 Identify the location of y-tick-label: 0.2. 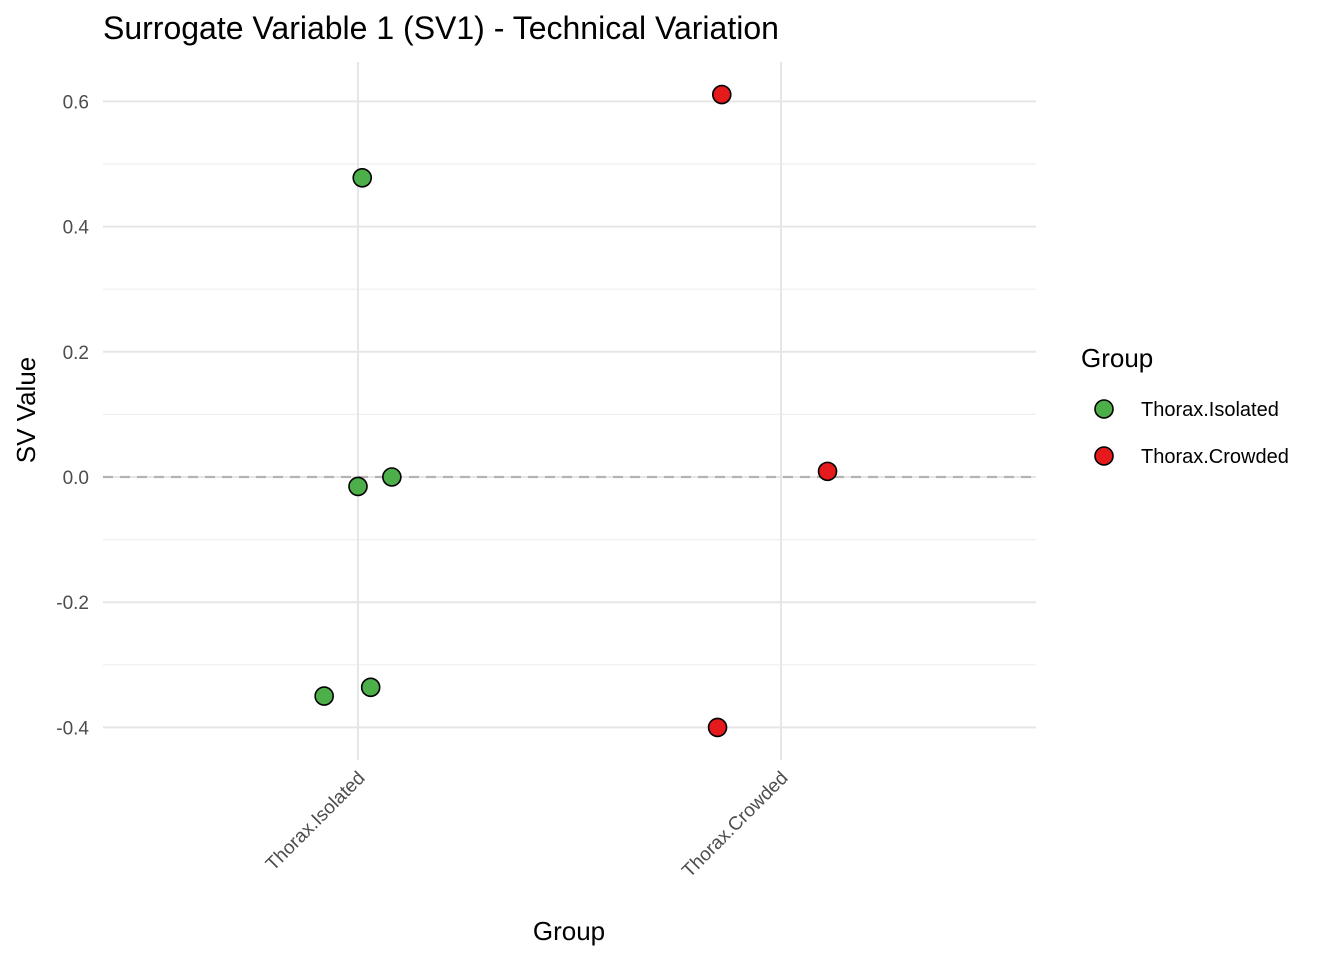
(76, 353).